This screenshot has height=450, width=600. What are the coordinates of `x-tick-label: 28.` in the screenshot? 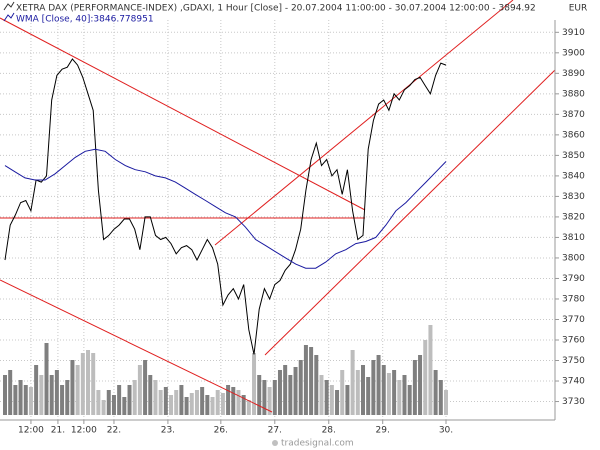 It's located at (329, 431).